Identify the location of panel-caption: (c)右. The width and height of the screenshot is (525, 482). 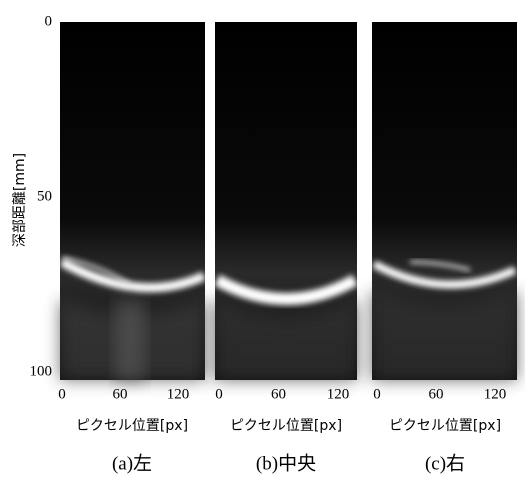
(445, 463).